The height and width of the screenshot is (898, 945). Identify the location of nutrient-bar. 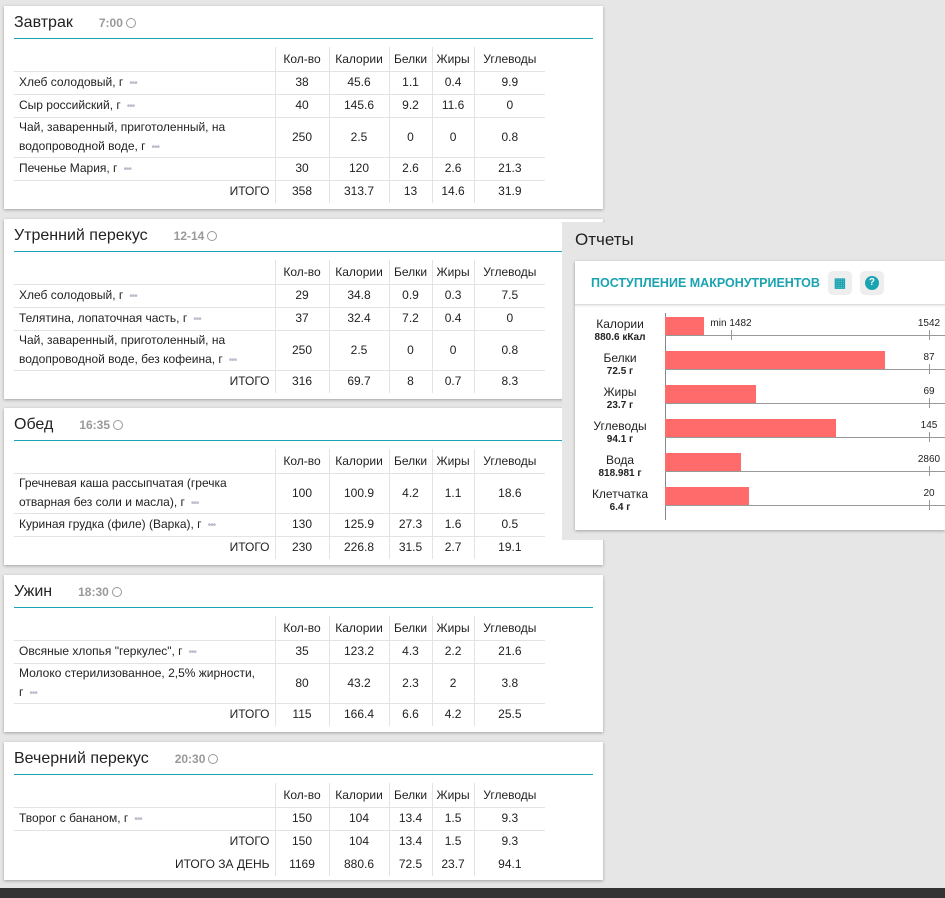
(751, 428).